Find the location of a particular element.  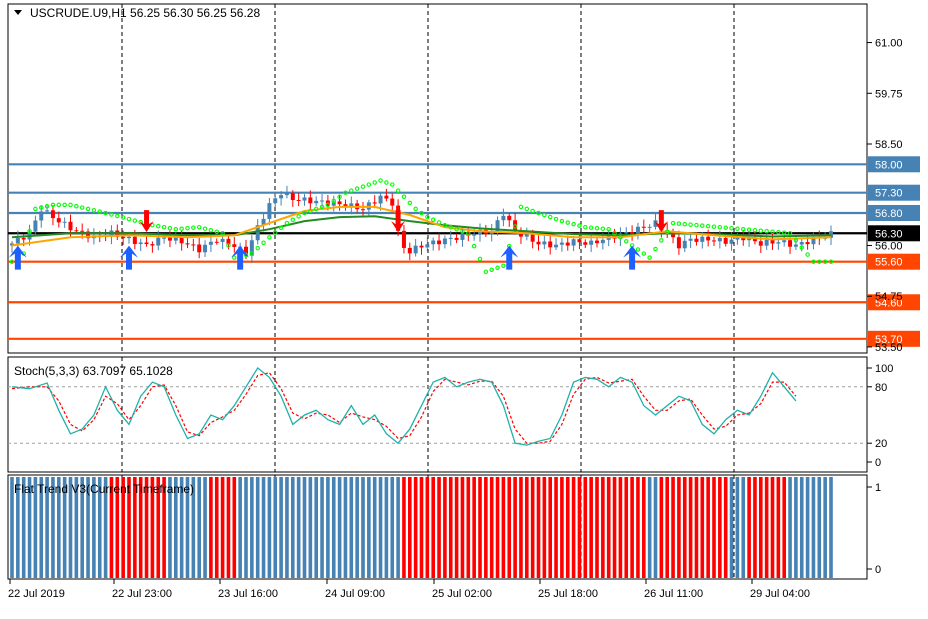

stoch-tick-label: 80 is located at coordinates (881, 388).